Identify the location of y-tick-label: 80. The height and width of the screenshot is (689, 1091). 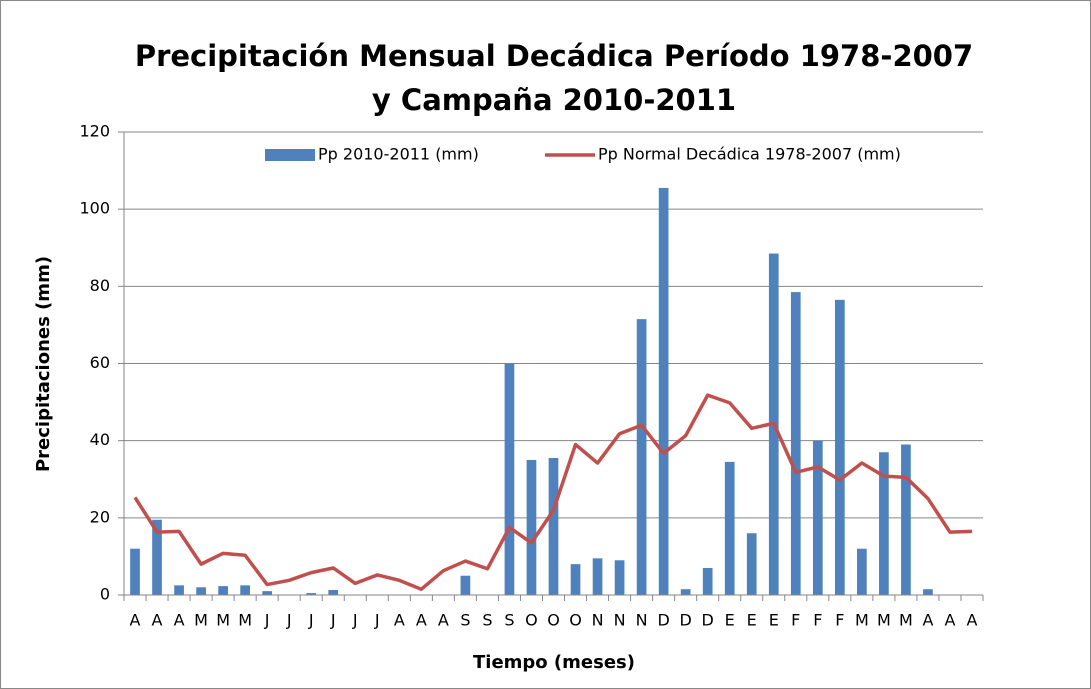
(100, 285).